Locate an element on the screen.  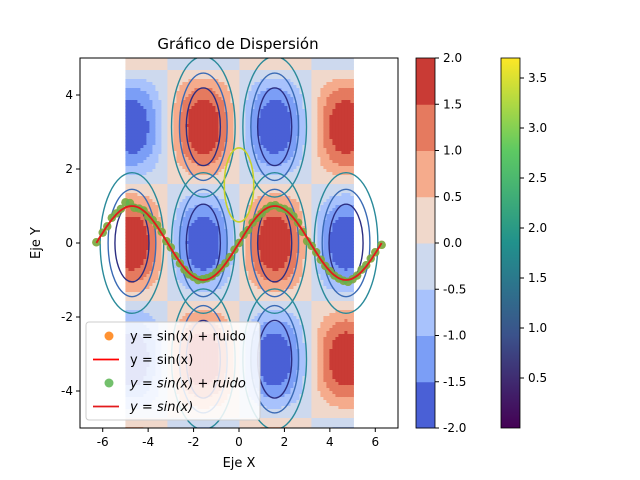
colorbar-contour: -2.0 -1.5 -1.0 -0.5 0.0 0.5 1.0 1.5 2.0 is located at coordinates (440, 243).